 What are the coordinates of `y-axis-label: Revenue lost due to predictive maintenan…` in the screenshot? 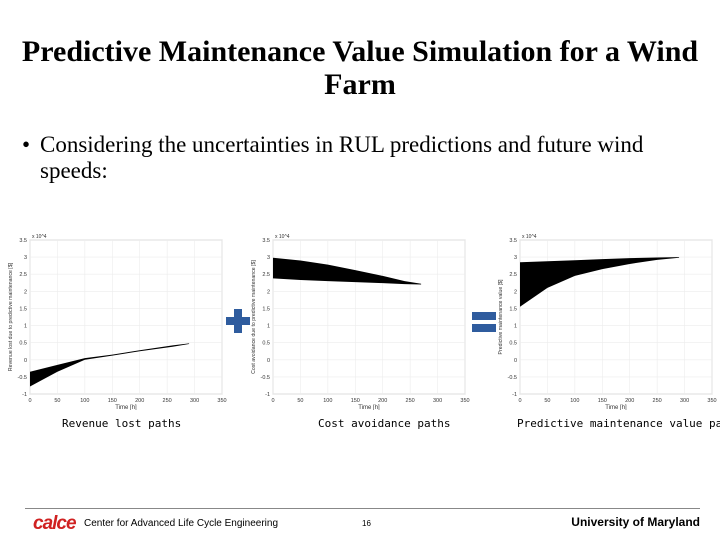 It's located at (11, 316).